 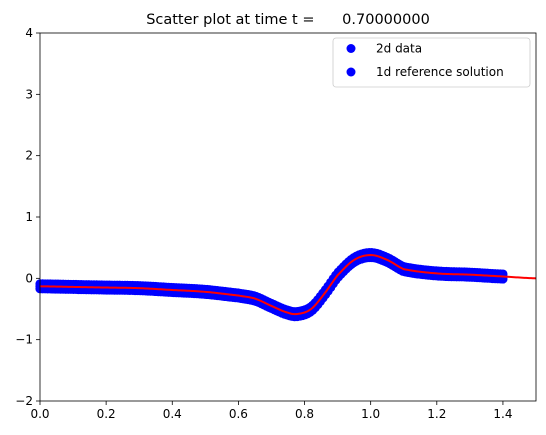 What do you see at coordinates (351, 48) in the screenshot?
I see `legend-marker-2d-data` at bounding box center [351, 48].